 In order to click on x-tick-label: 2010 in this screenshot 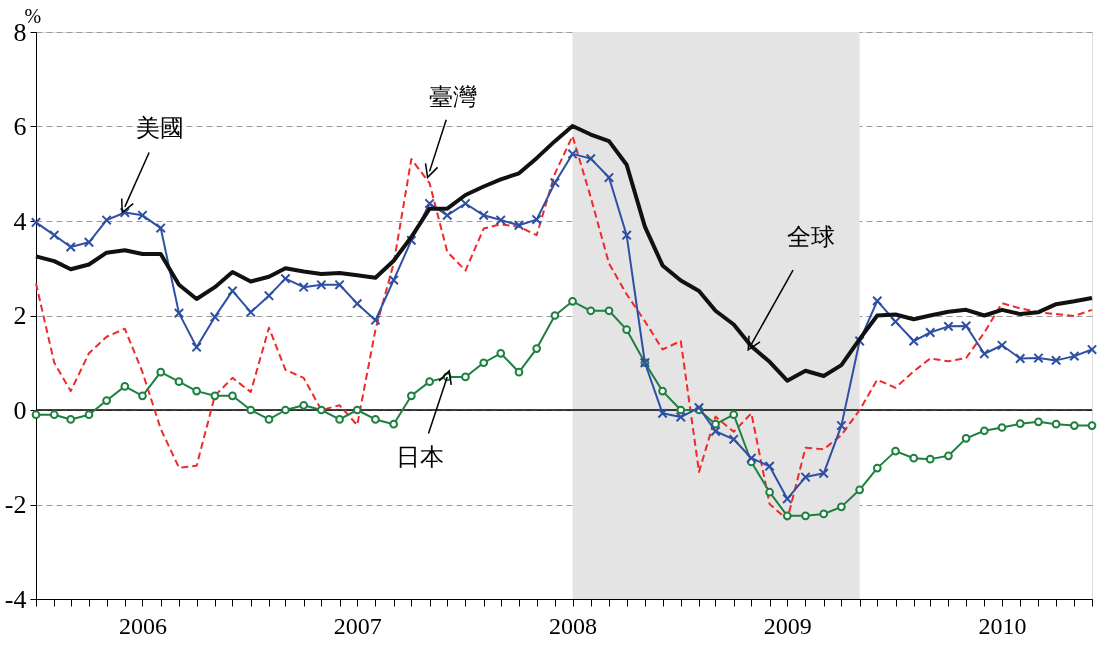, I will do `click(1002, 625)`.